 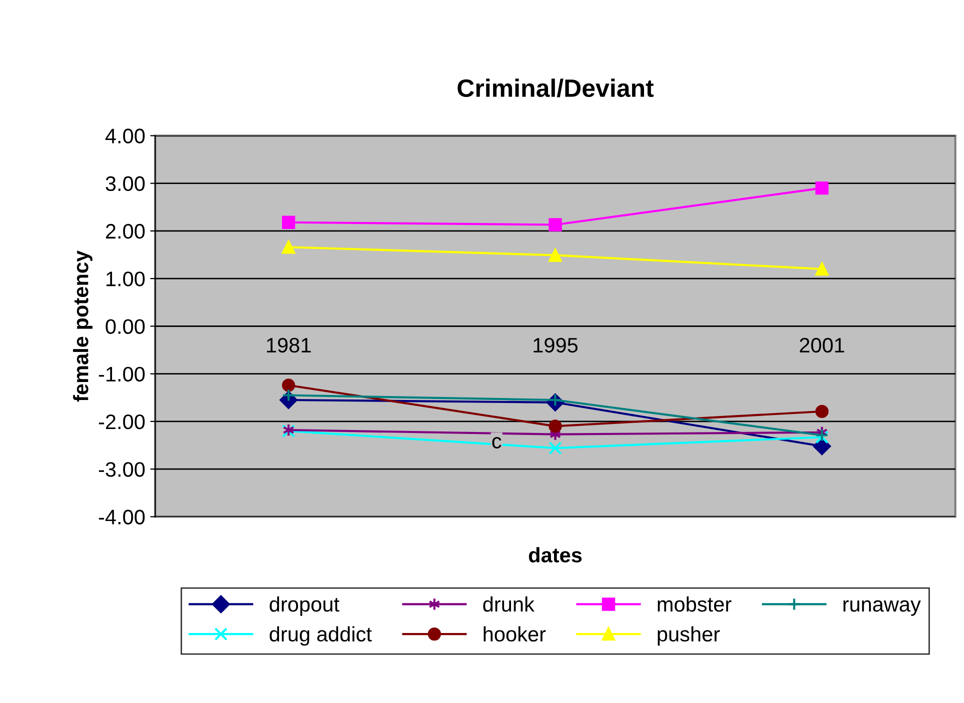 What do you see at coordinates (882, 608) in the screenshot?
I see `legend-label: runaway` at bounding box center [882, 608].